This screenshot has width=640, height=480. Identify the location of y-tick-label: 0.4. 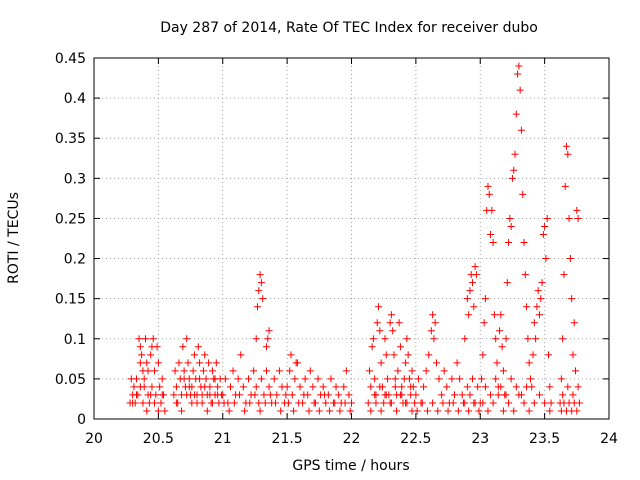
(75, 99).